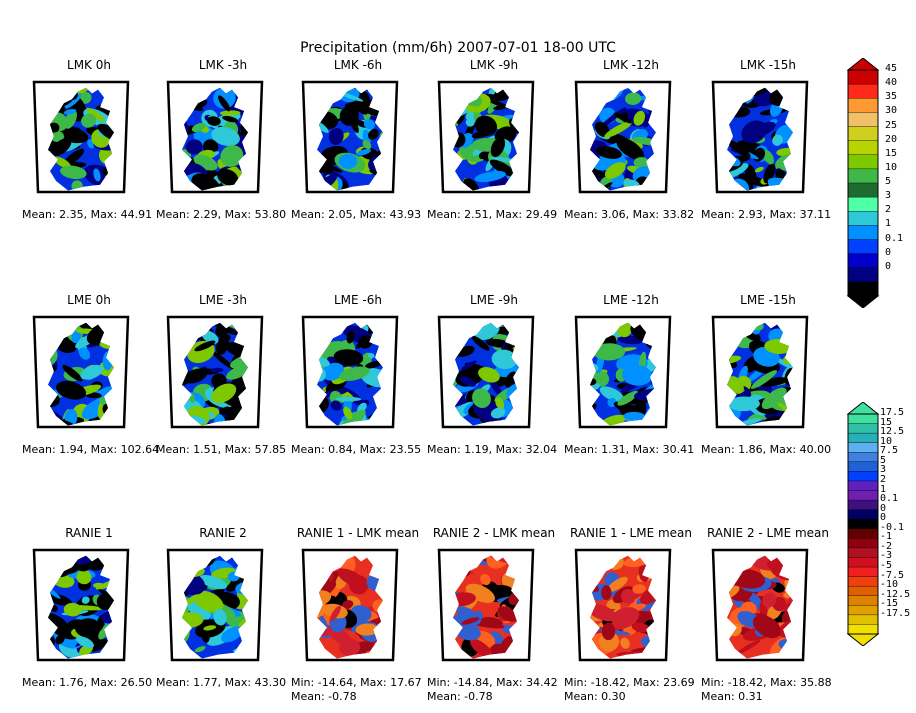  What do you see at coordinates (494, 65) in the screenshot?
I see `panel-title: LMK -9h` at bounding box center [494, 65].